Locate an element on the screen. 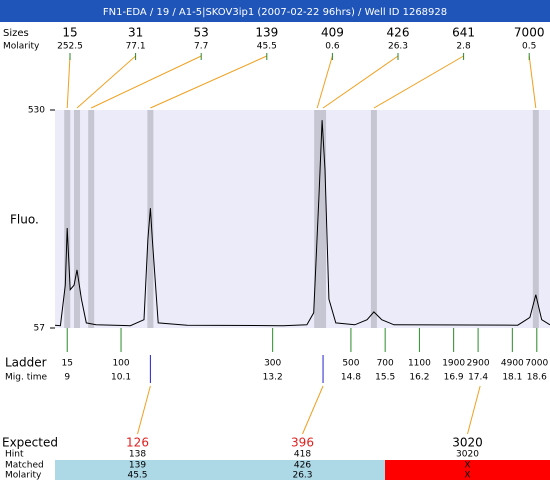 The height and width of the screenshot is (480, 550). ladder-size: 500 is located at coordinates (350, 364).